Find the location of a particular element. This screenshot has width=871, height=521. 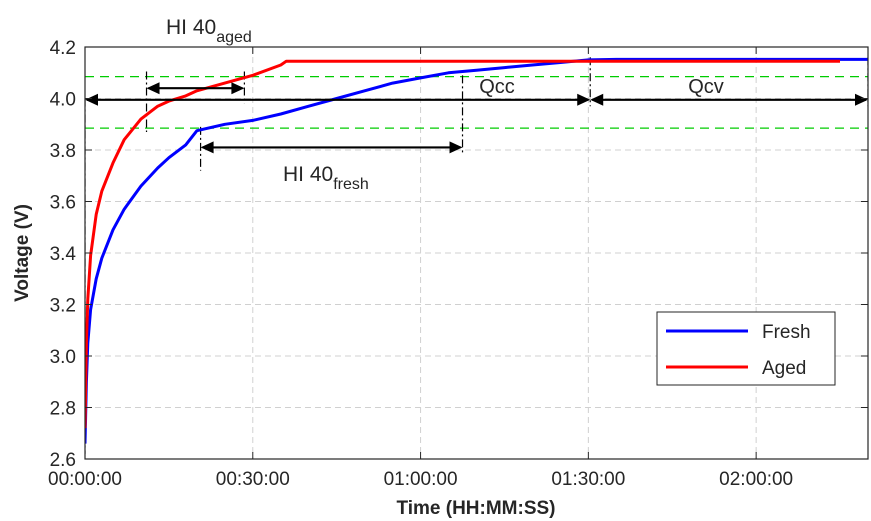

hi40-aged-label-subscript: aged is located at coordinates (234, 37).